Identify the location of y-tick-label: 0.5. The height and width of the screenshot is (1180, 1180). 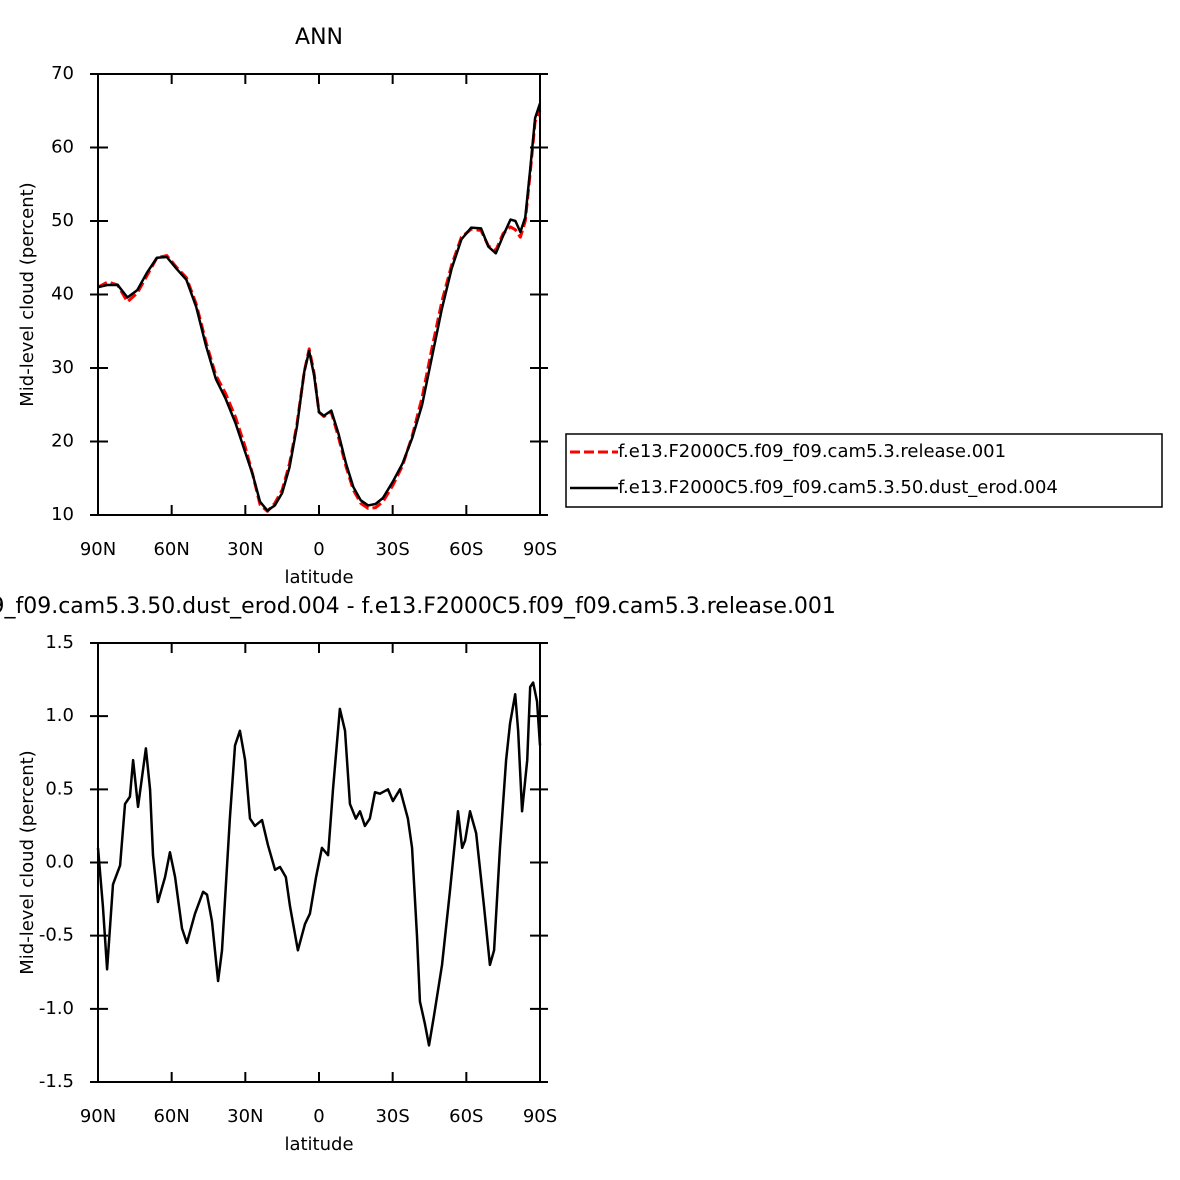
(59, 788).